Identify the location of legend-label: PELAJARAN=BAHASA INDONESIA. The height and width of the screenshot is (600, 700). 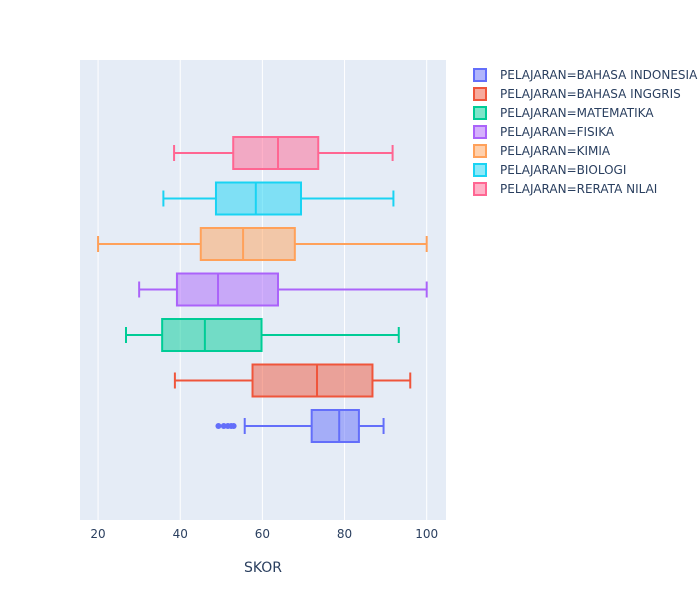
(599, 75).